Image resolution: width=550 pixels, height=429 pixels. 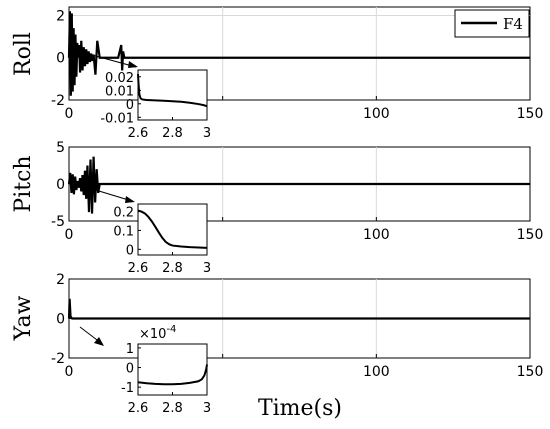 I want to click on roll-inset-ytick-label-3: -0.01, so click(x=117, y=118).